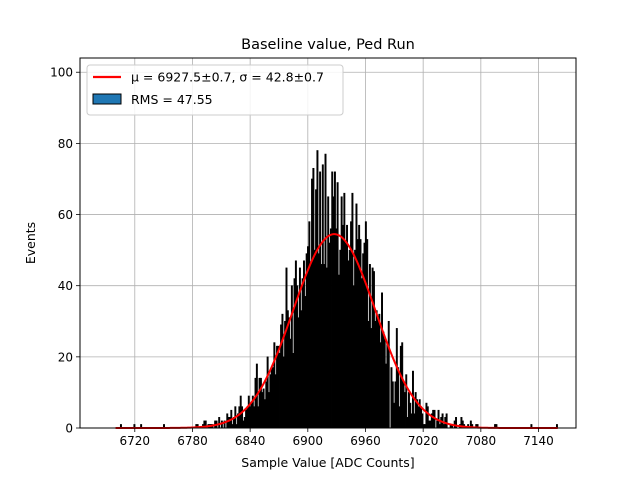  What do you see at coordinates (327, 462) in the screenshot?
I see `x-axis-label: Sample Value [ADC Counts]` at bounding box center [327, 462].